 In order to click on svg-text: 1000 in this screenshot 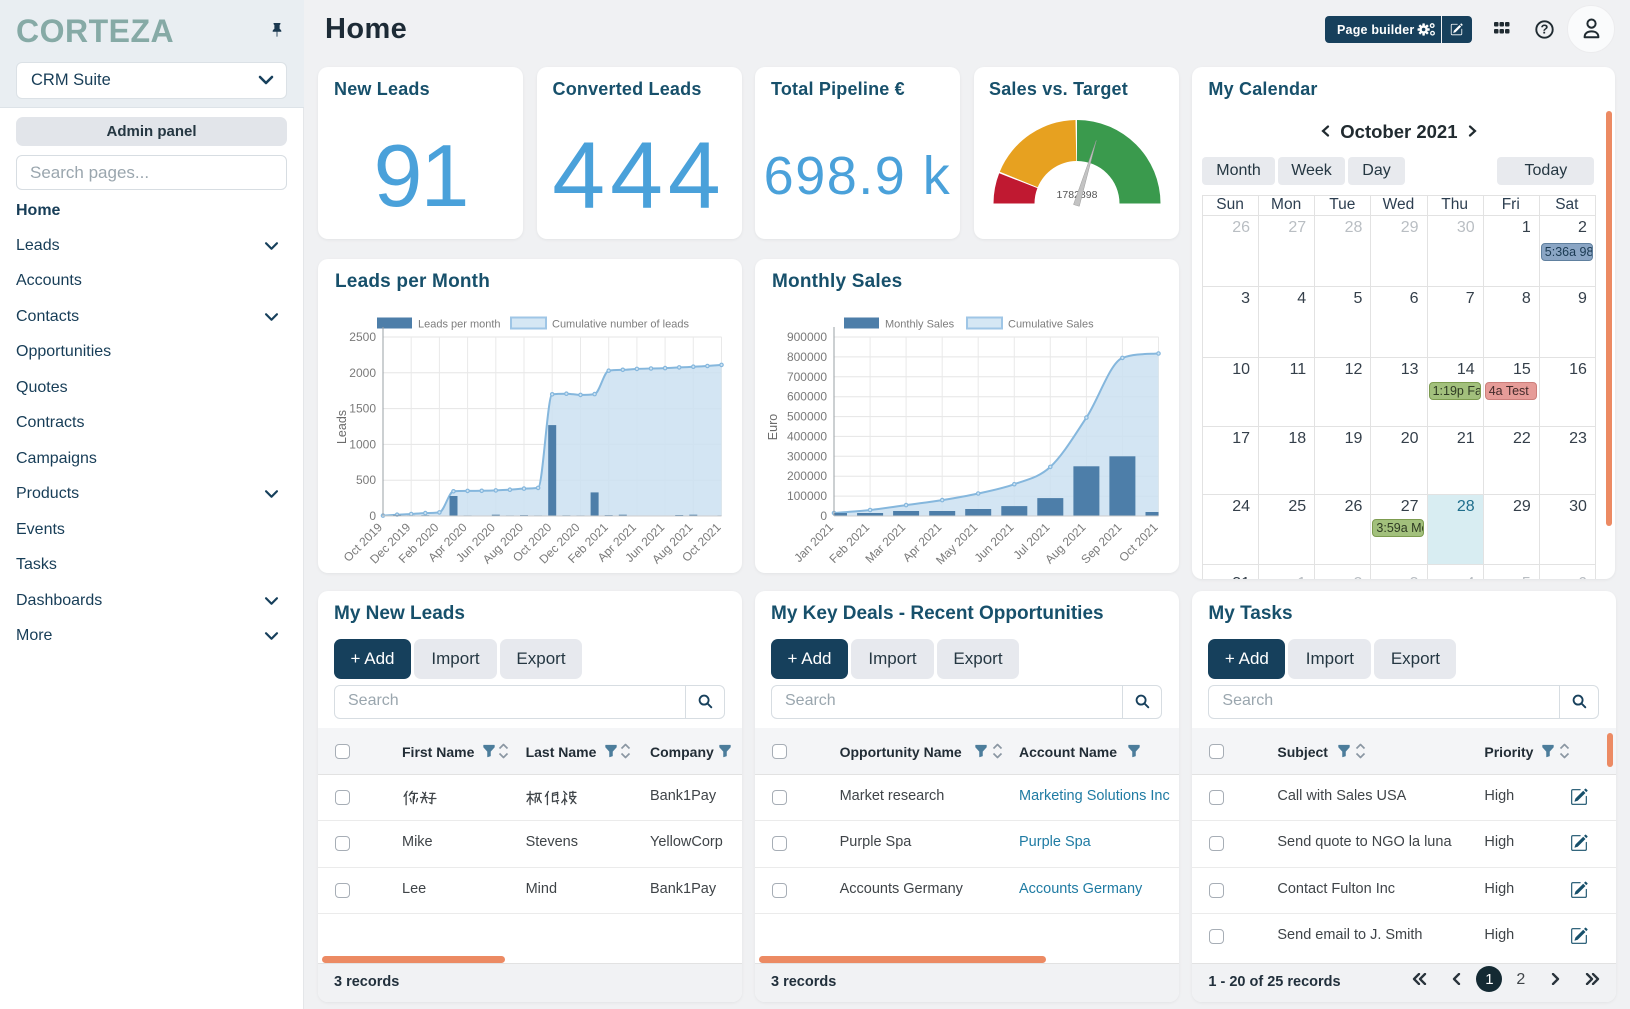, I will do `click(362, 444)`.